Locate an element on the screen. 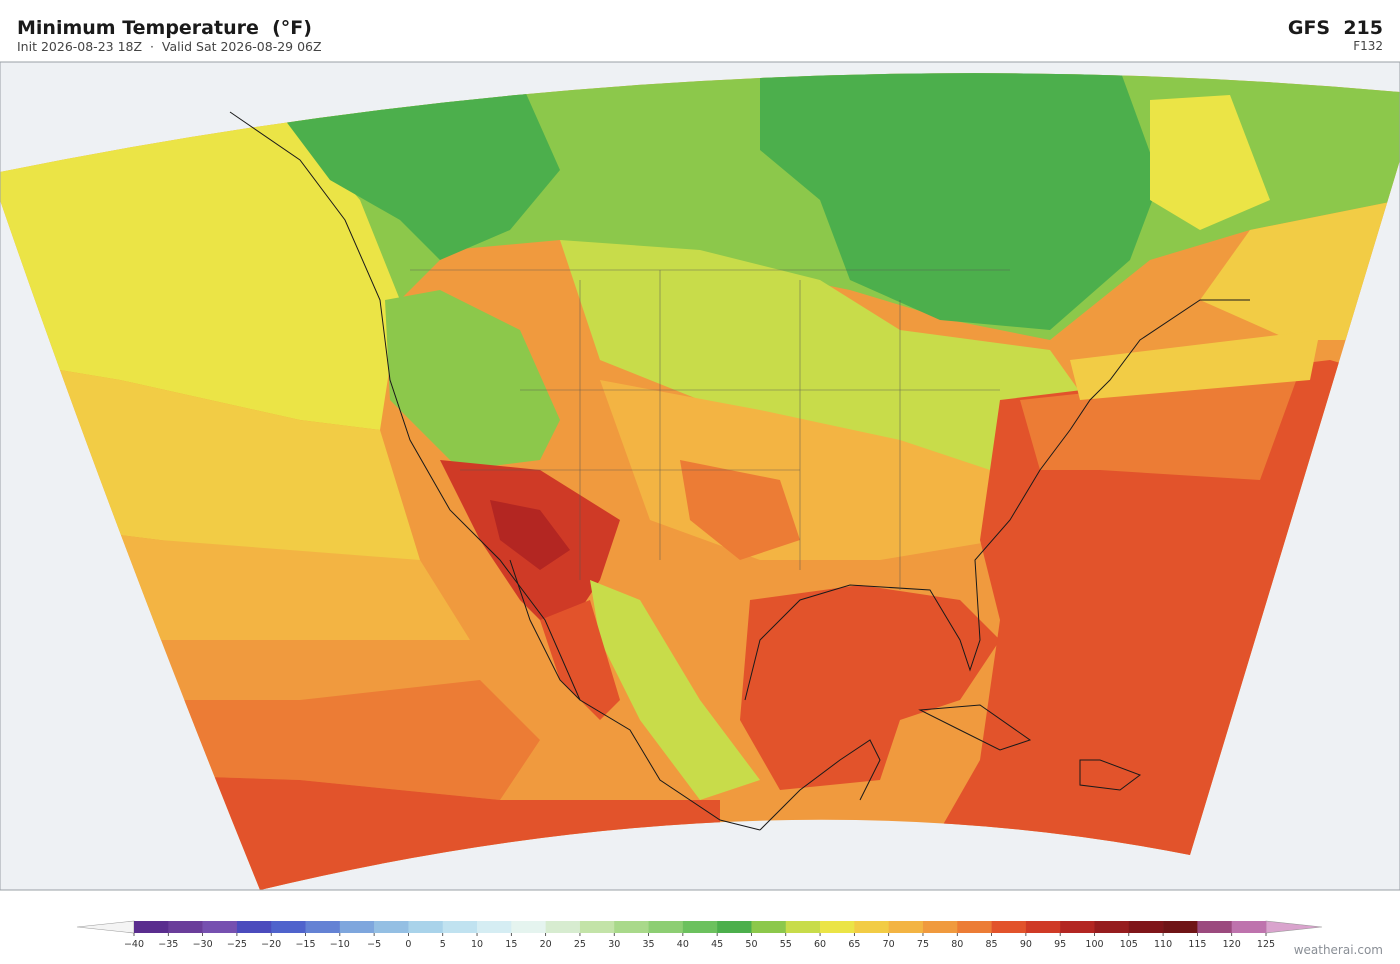 The height and width of the screenshot is (964, 1400). forecast-hour: F132 is located at coordinates (1368, 46).